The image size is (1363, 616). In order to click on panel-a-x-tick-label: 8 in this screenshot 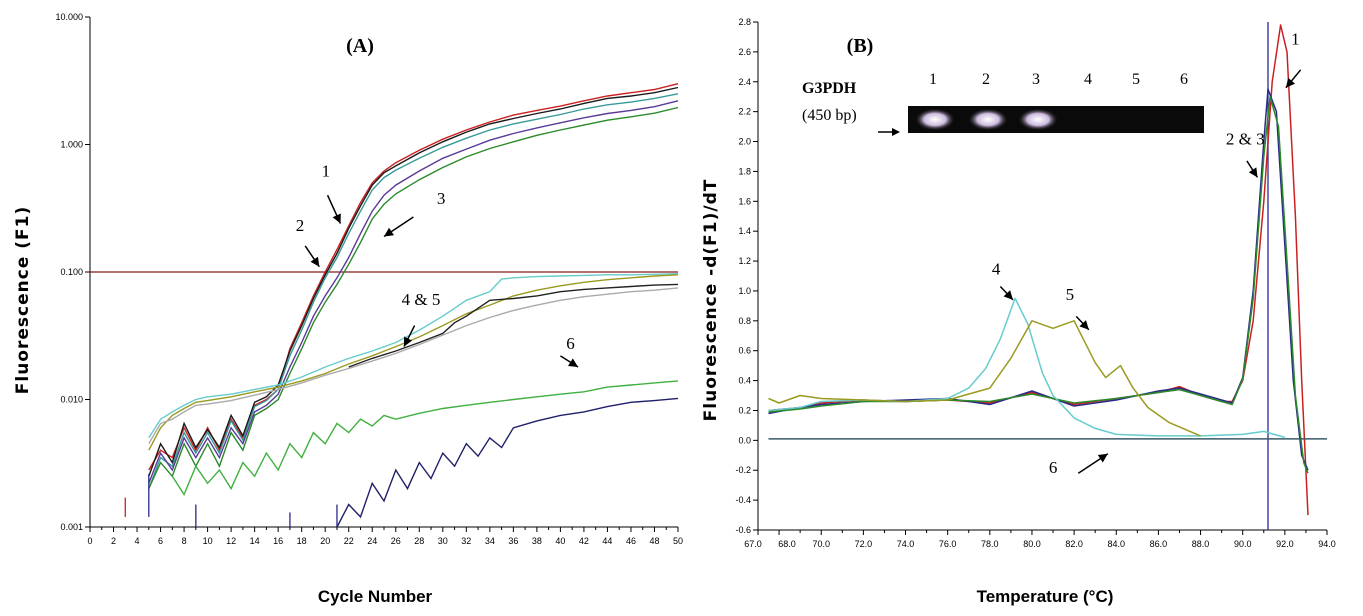, I will do `click(184, 541)`.